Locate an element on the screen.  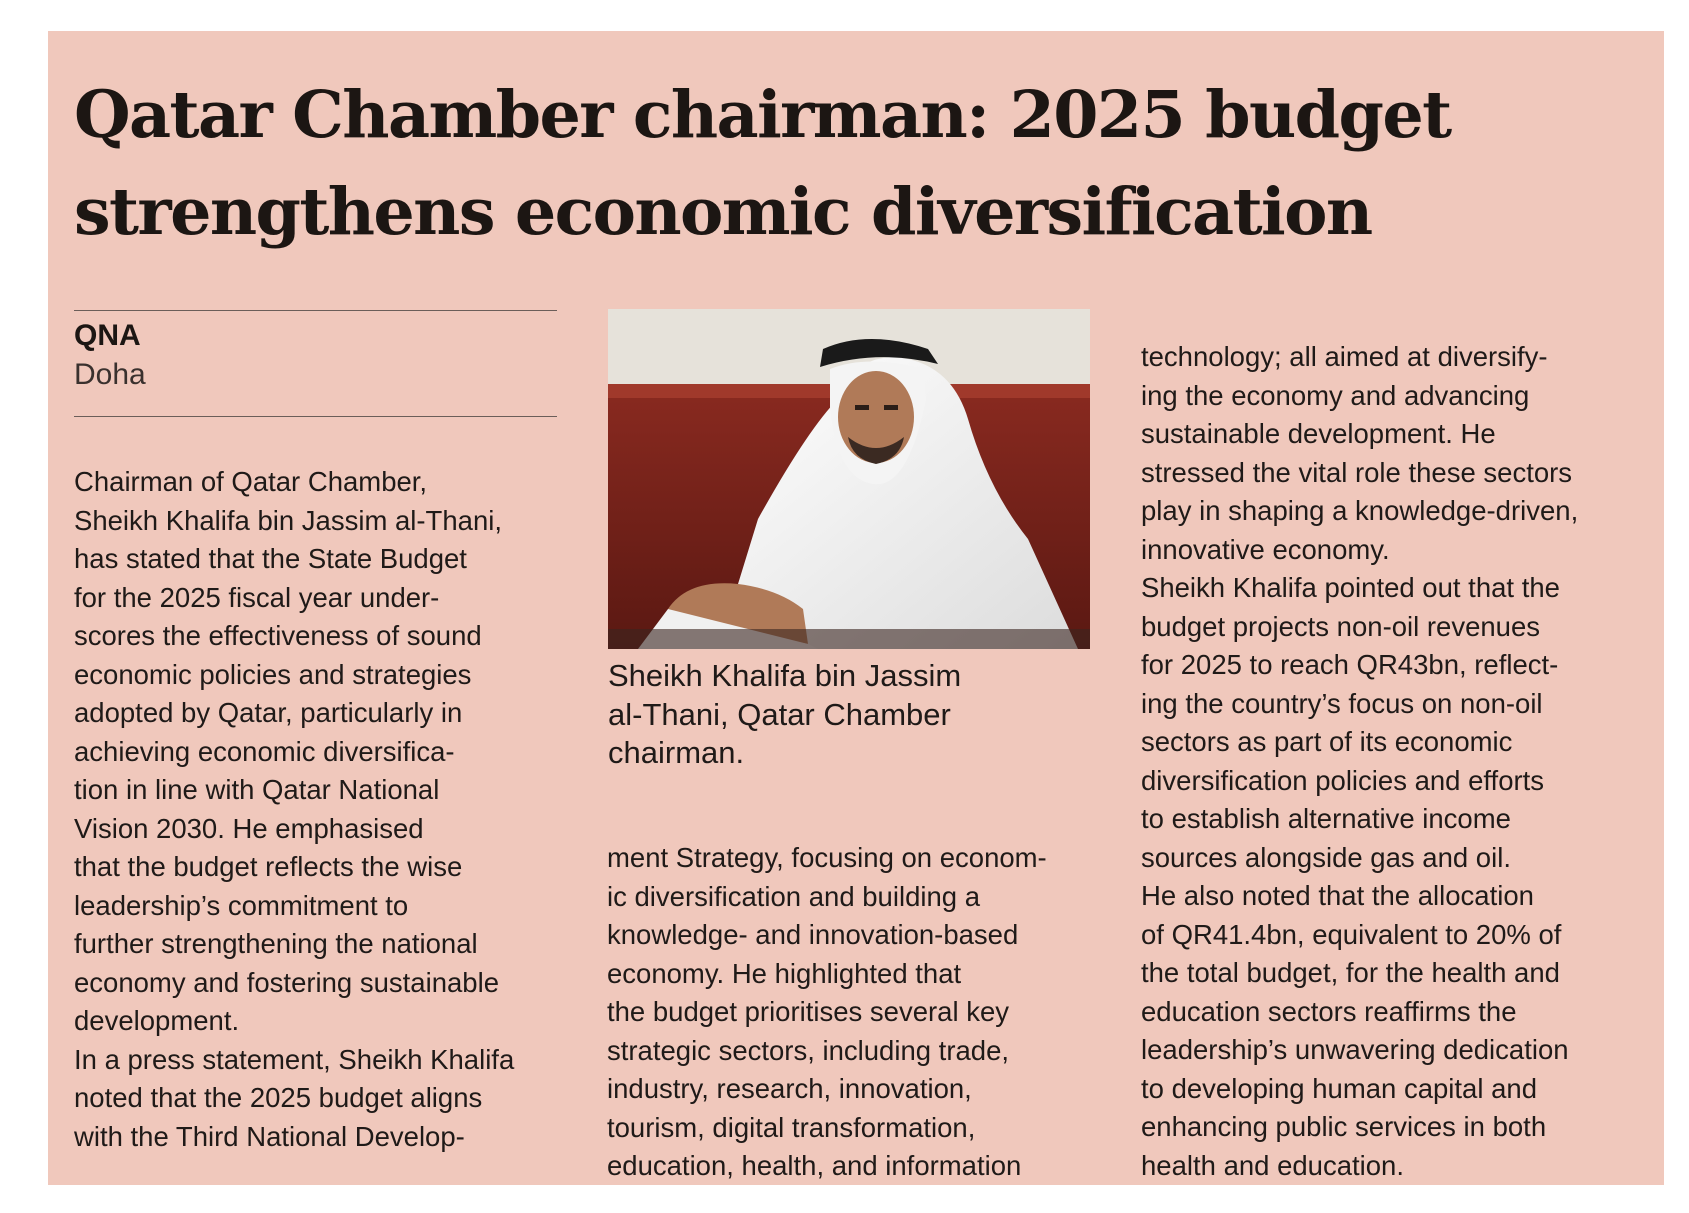
text-line: education sectors reaffirms the is located at coordinates (1329, 1011).